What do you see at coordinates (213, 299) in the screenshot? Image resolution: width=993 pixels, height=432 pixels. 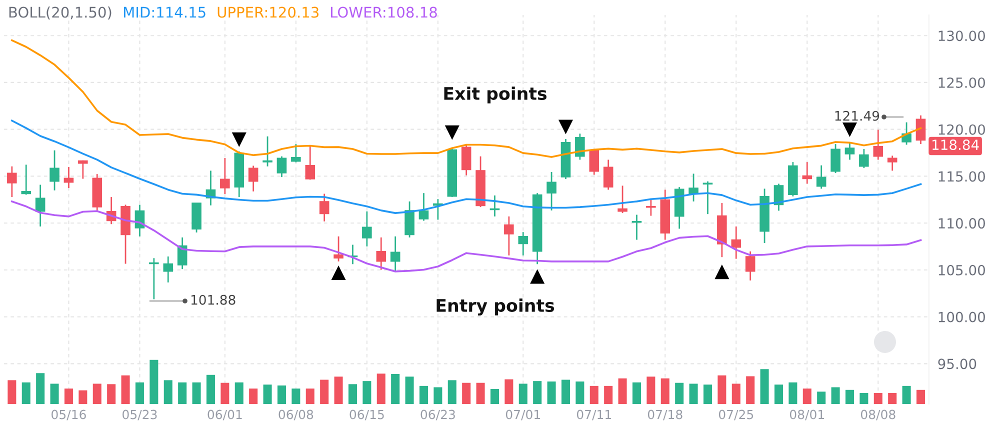 I see `annotation: 101.88` at bounding box center [213, 299].